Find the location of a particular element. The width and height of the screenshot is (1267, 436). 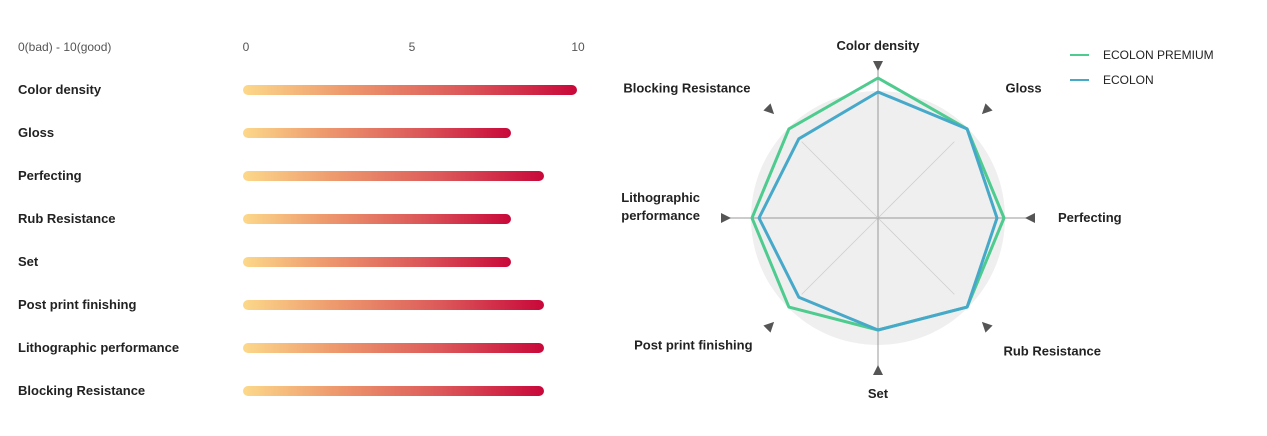

bar-label: Color density is located at coordinates (60, 89).